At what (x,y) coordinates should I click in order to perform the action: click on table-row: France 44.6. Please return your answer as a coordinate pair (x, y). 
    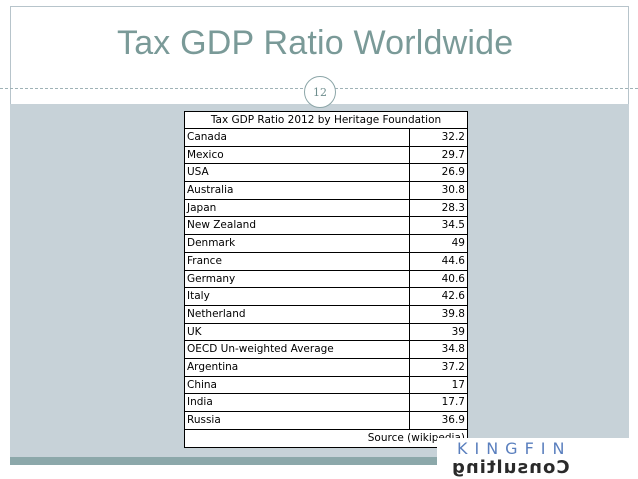
    Looking at the image, I should click on (326, 261).